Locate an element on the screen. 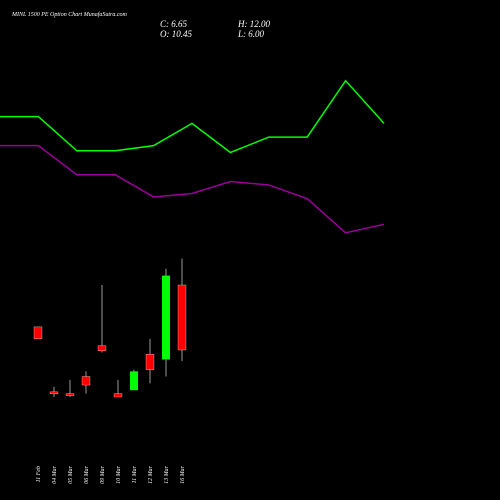 Image resolution: width=500 pixels, height=500 pixels. x-tick-label: 10 Mar is located at coordinates (119, 474).